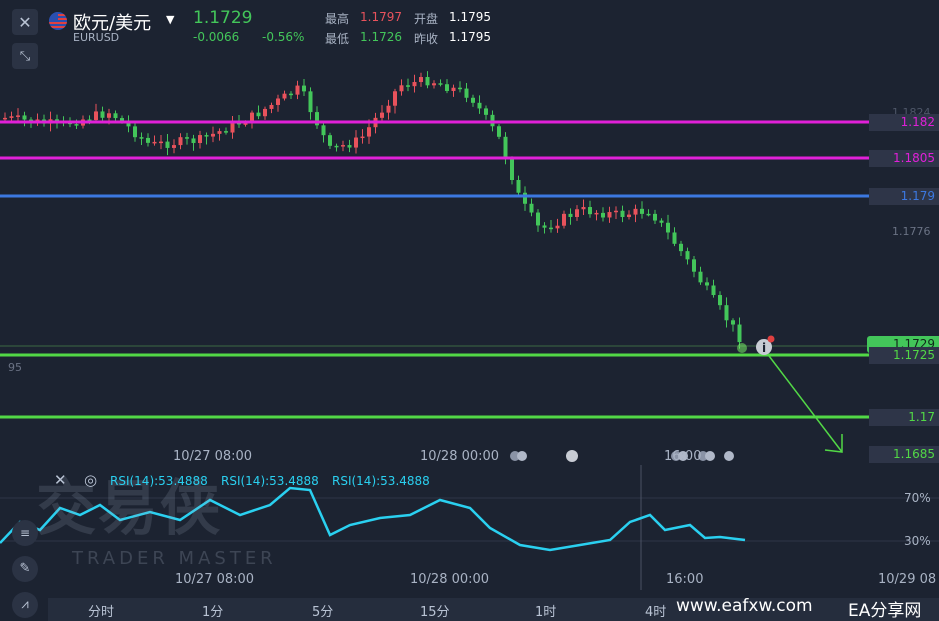 This screenshot has height=621, width=939. Describe the element at coordinates (112, 23) in the screenshot. I see `instrument-title: 欧元/美元` at that location.